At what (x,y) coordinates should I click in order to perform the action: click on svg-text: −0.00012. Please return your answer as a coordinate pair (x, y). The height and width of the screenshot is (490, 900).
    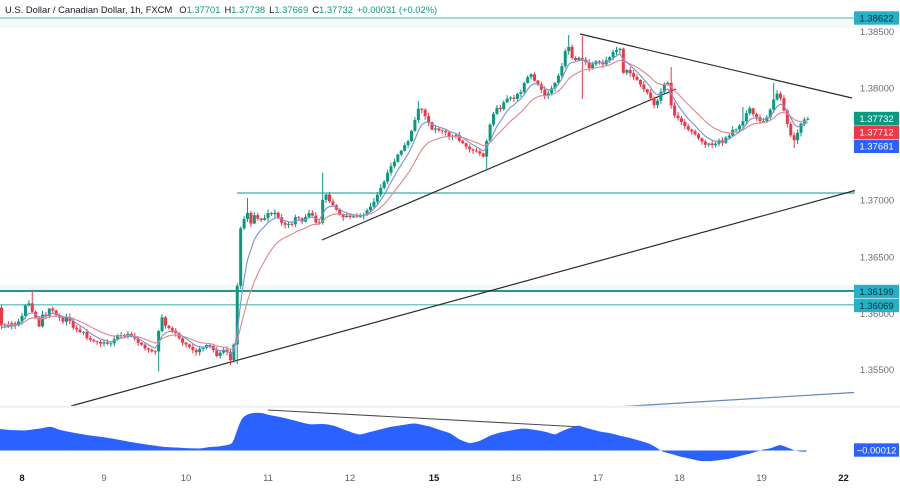
    Looking at the image, I should click on (877, 450).